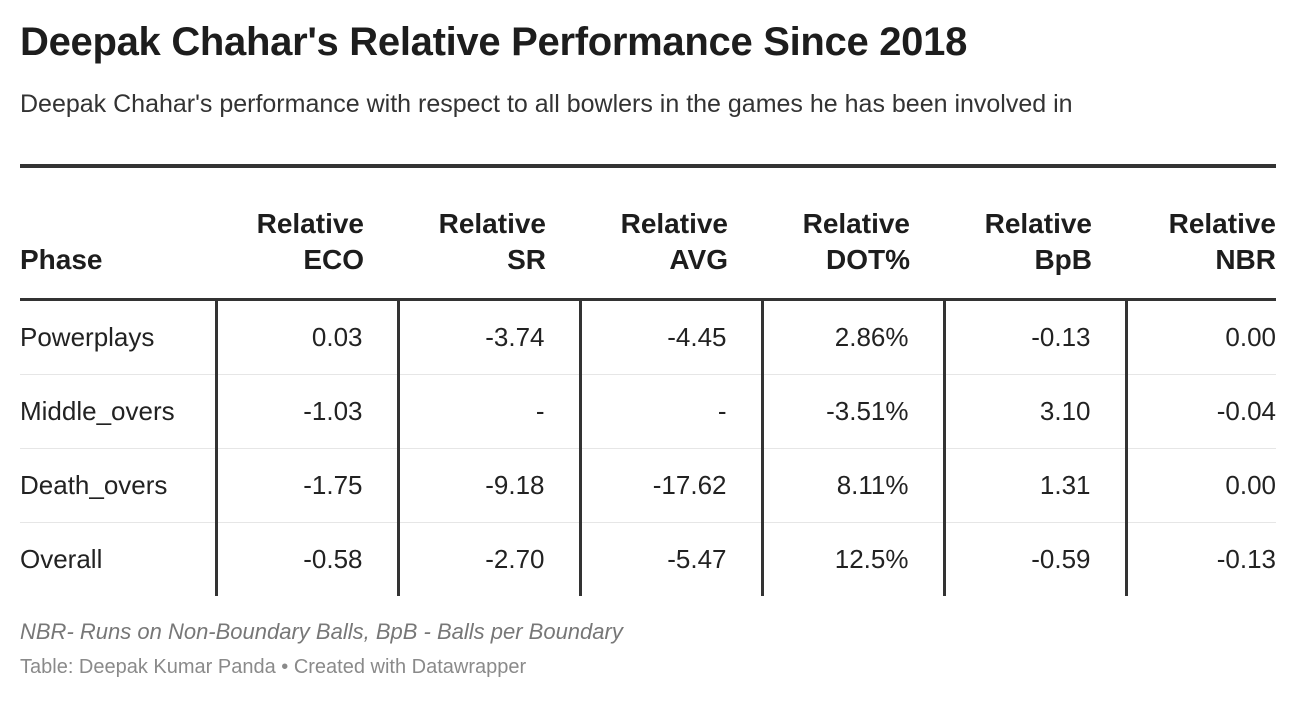 The width and height of the screenshot is (1296, 702). What do you see at coordinates (492, 241) in the screenshot?
I see `column-header-text: Relative SR` at bounding box center [492, 241].